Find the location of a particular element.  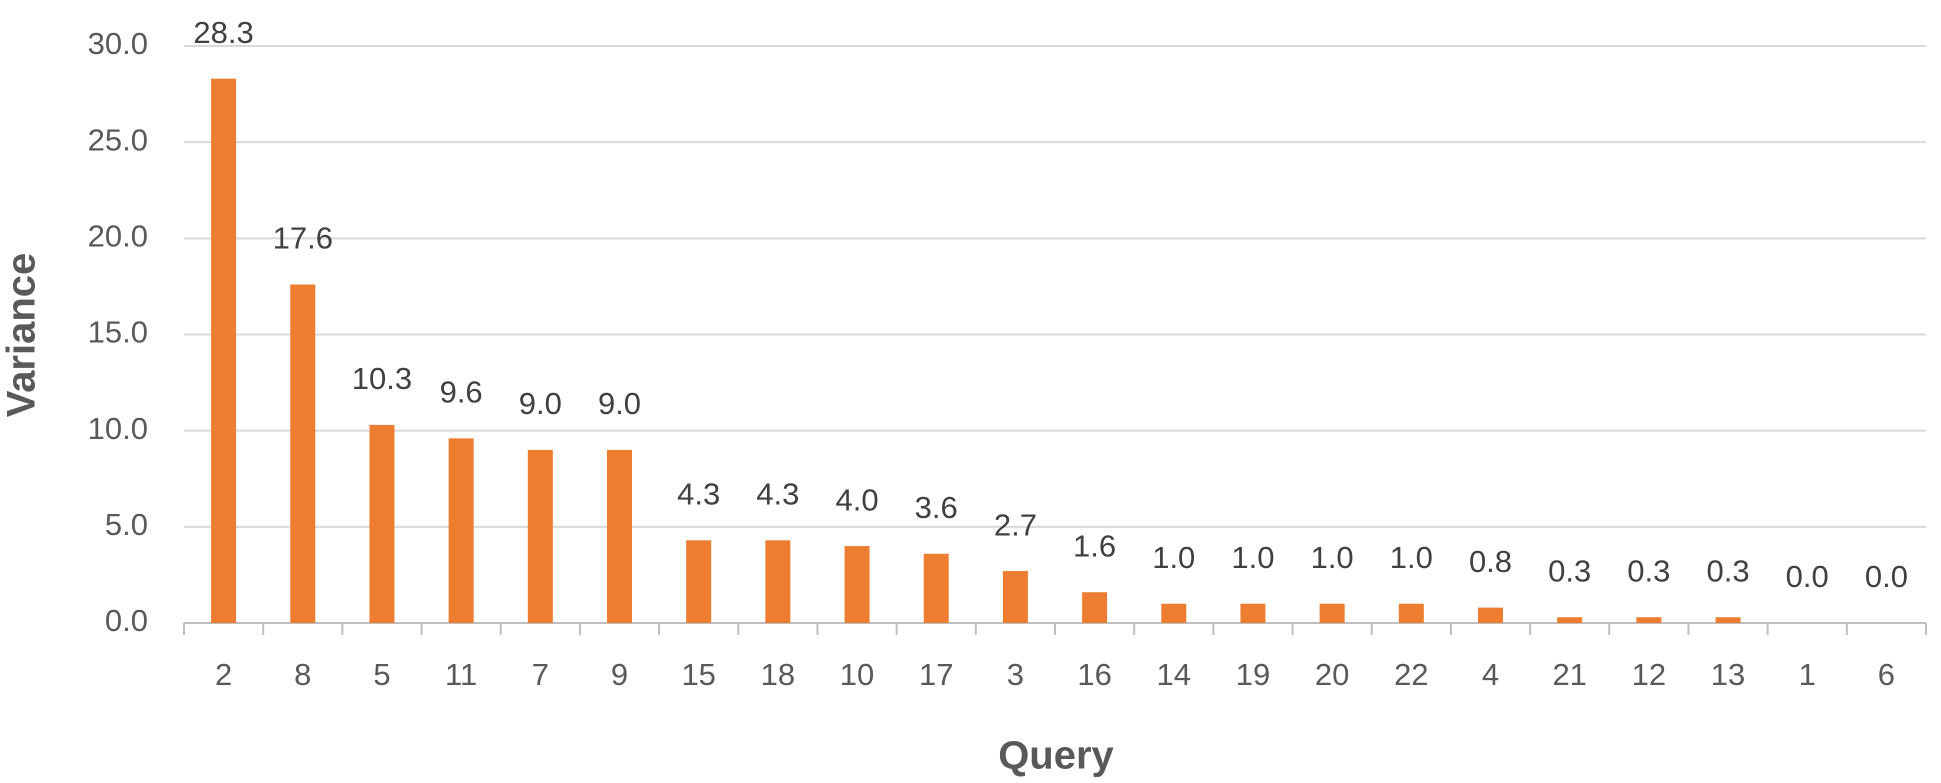

x-tick-label: 17 is located at coordinates (936, 674).